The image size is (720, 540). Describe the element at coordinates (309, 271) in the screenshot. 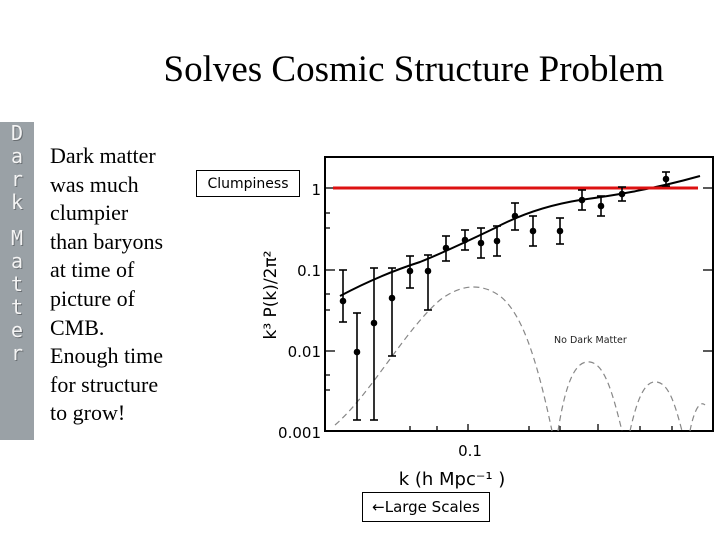

I see `y-tick-label: 0.1` at that location.